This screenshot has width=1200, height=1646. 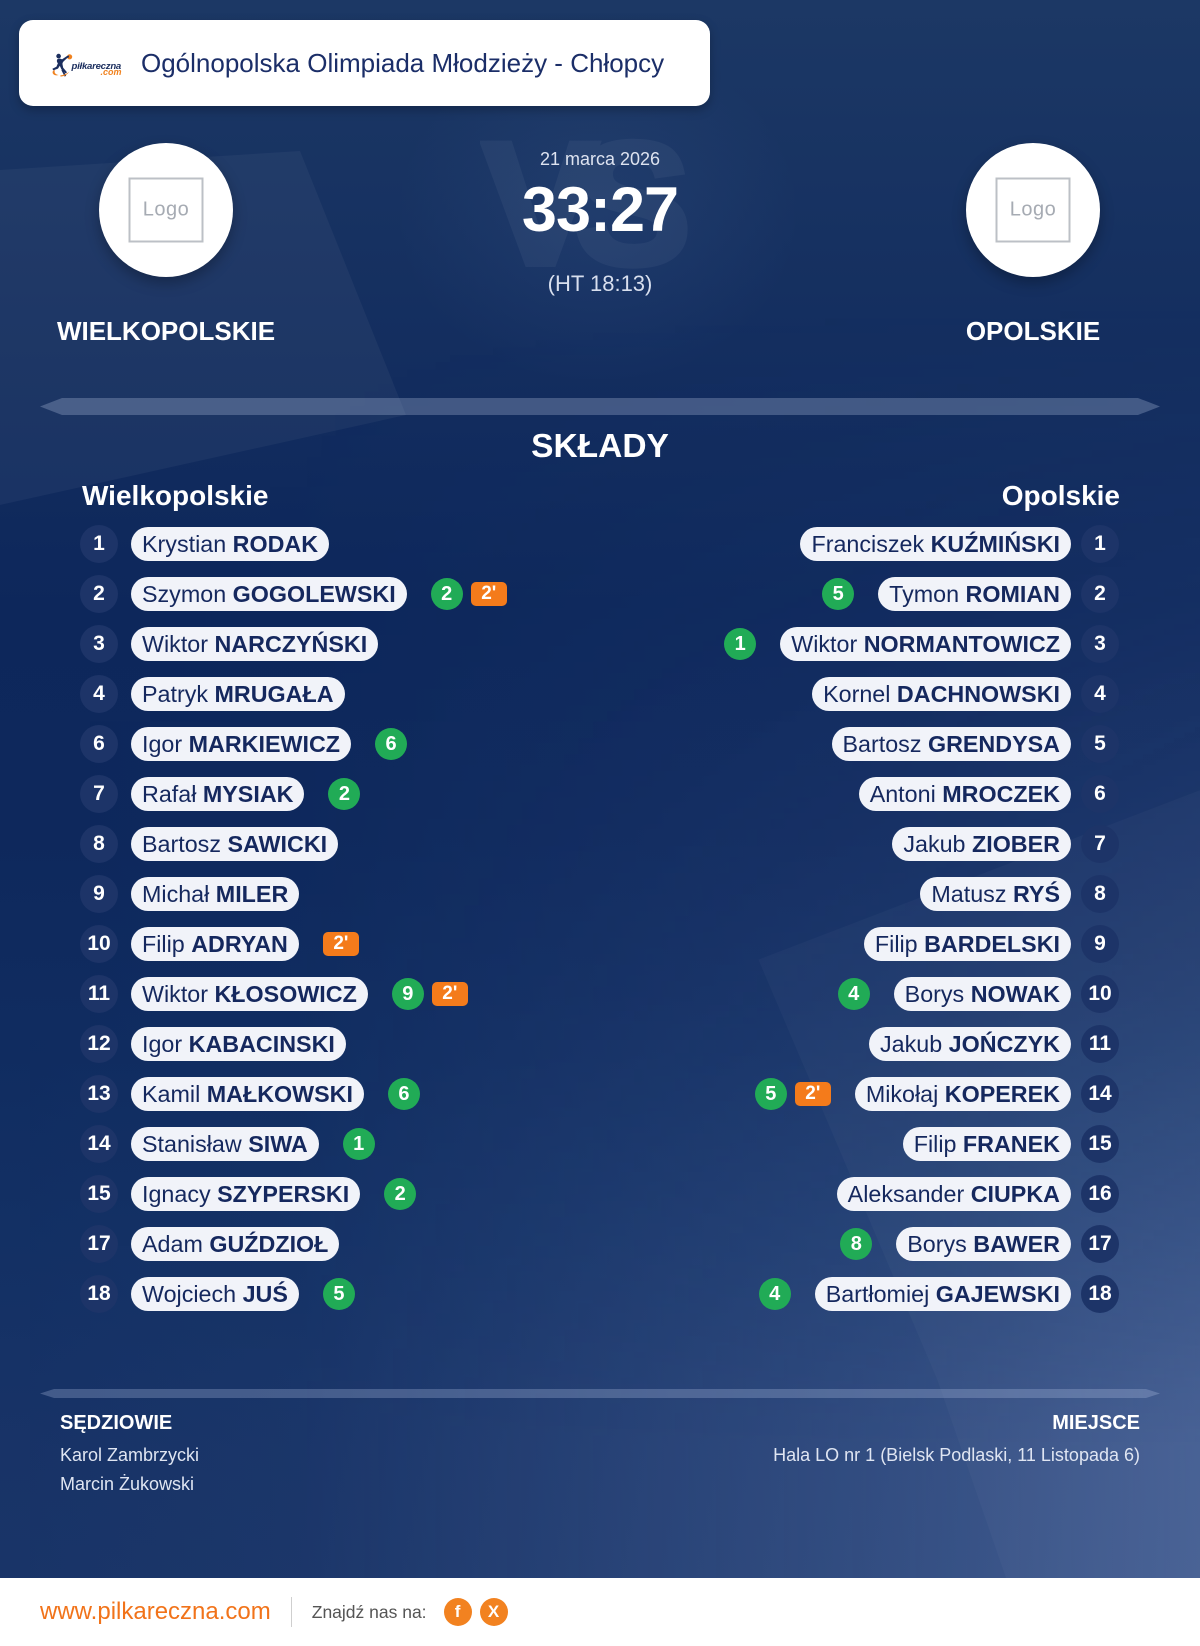 What do you see at coordinates (96, 66) in the screenshot?
I see `svg-text: piłkareczna` at bounding box center [96, 66].